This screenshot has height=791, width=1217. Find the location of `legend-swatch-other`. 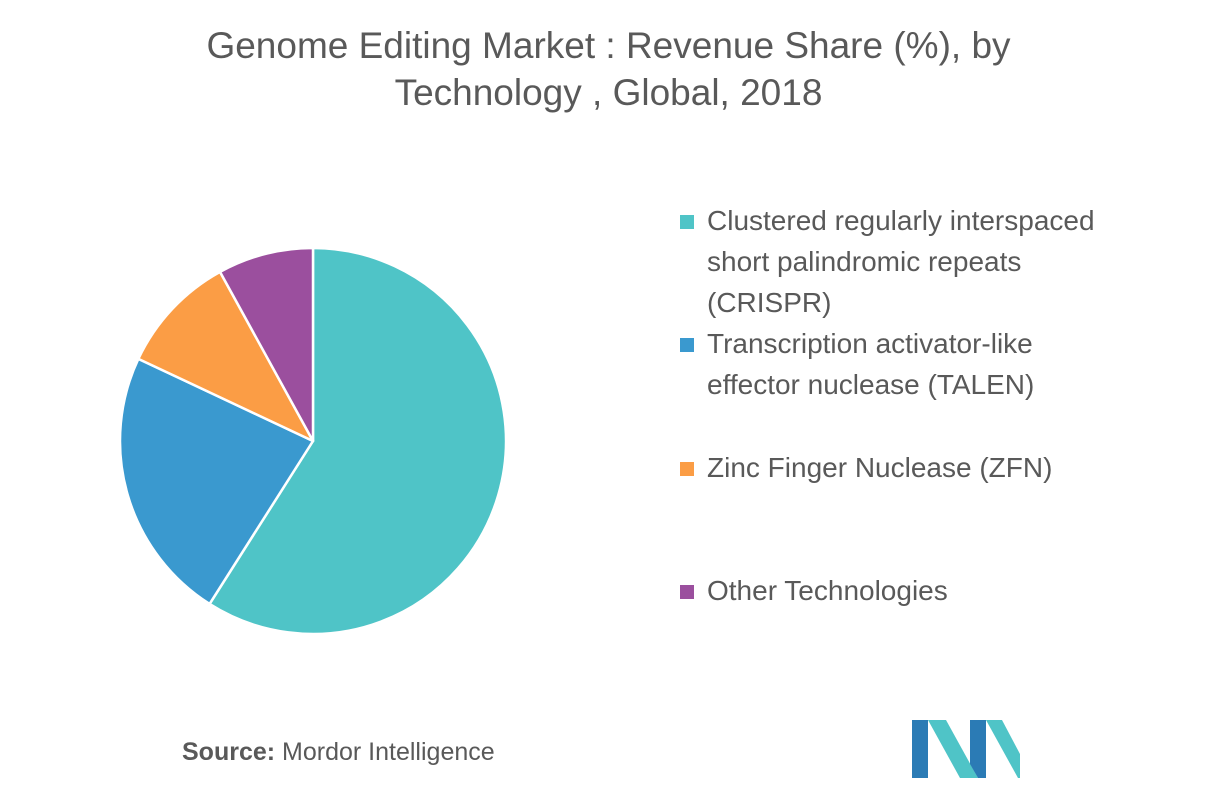

legend-swatch-other is located at coordinates (687, 592).